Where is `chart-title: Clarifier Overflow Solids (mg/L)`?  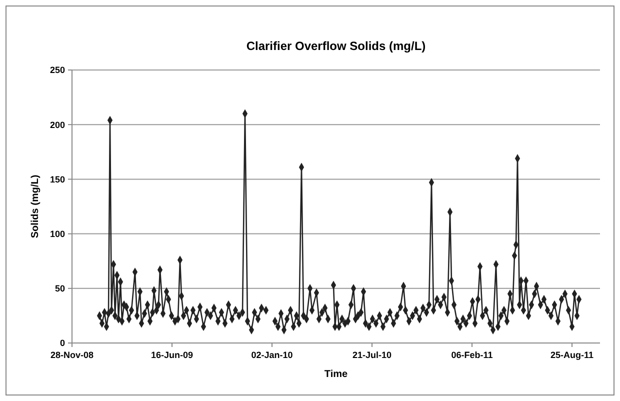
chart-title: Clarifier Overflow Solids (mg/L) is located at coordinates (336, 46).